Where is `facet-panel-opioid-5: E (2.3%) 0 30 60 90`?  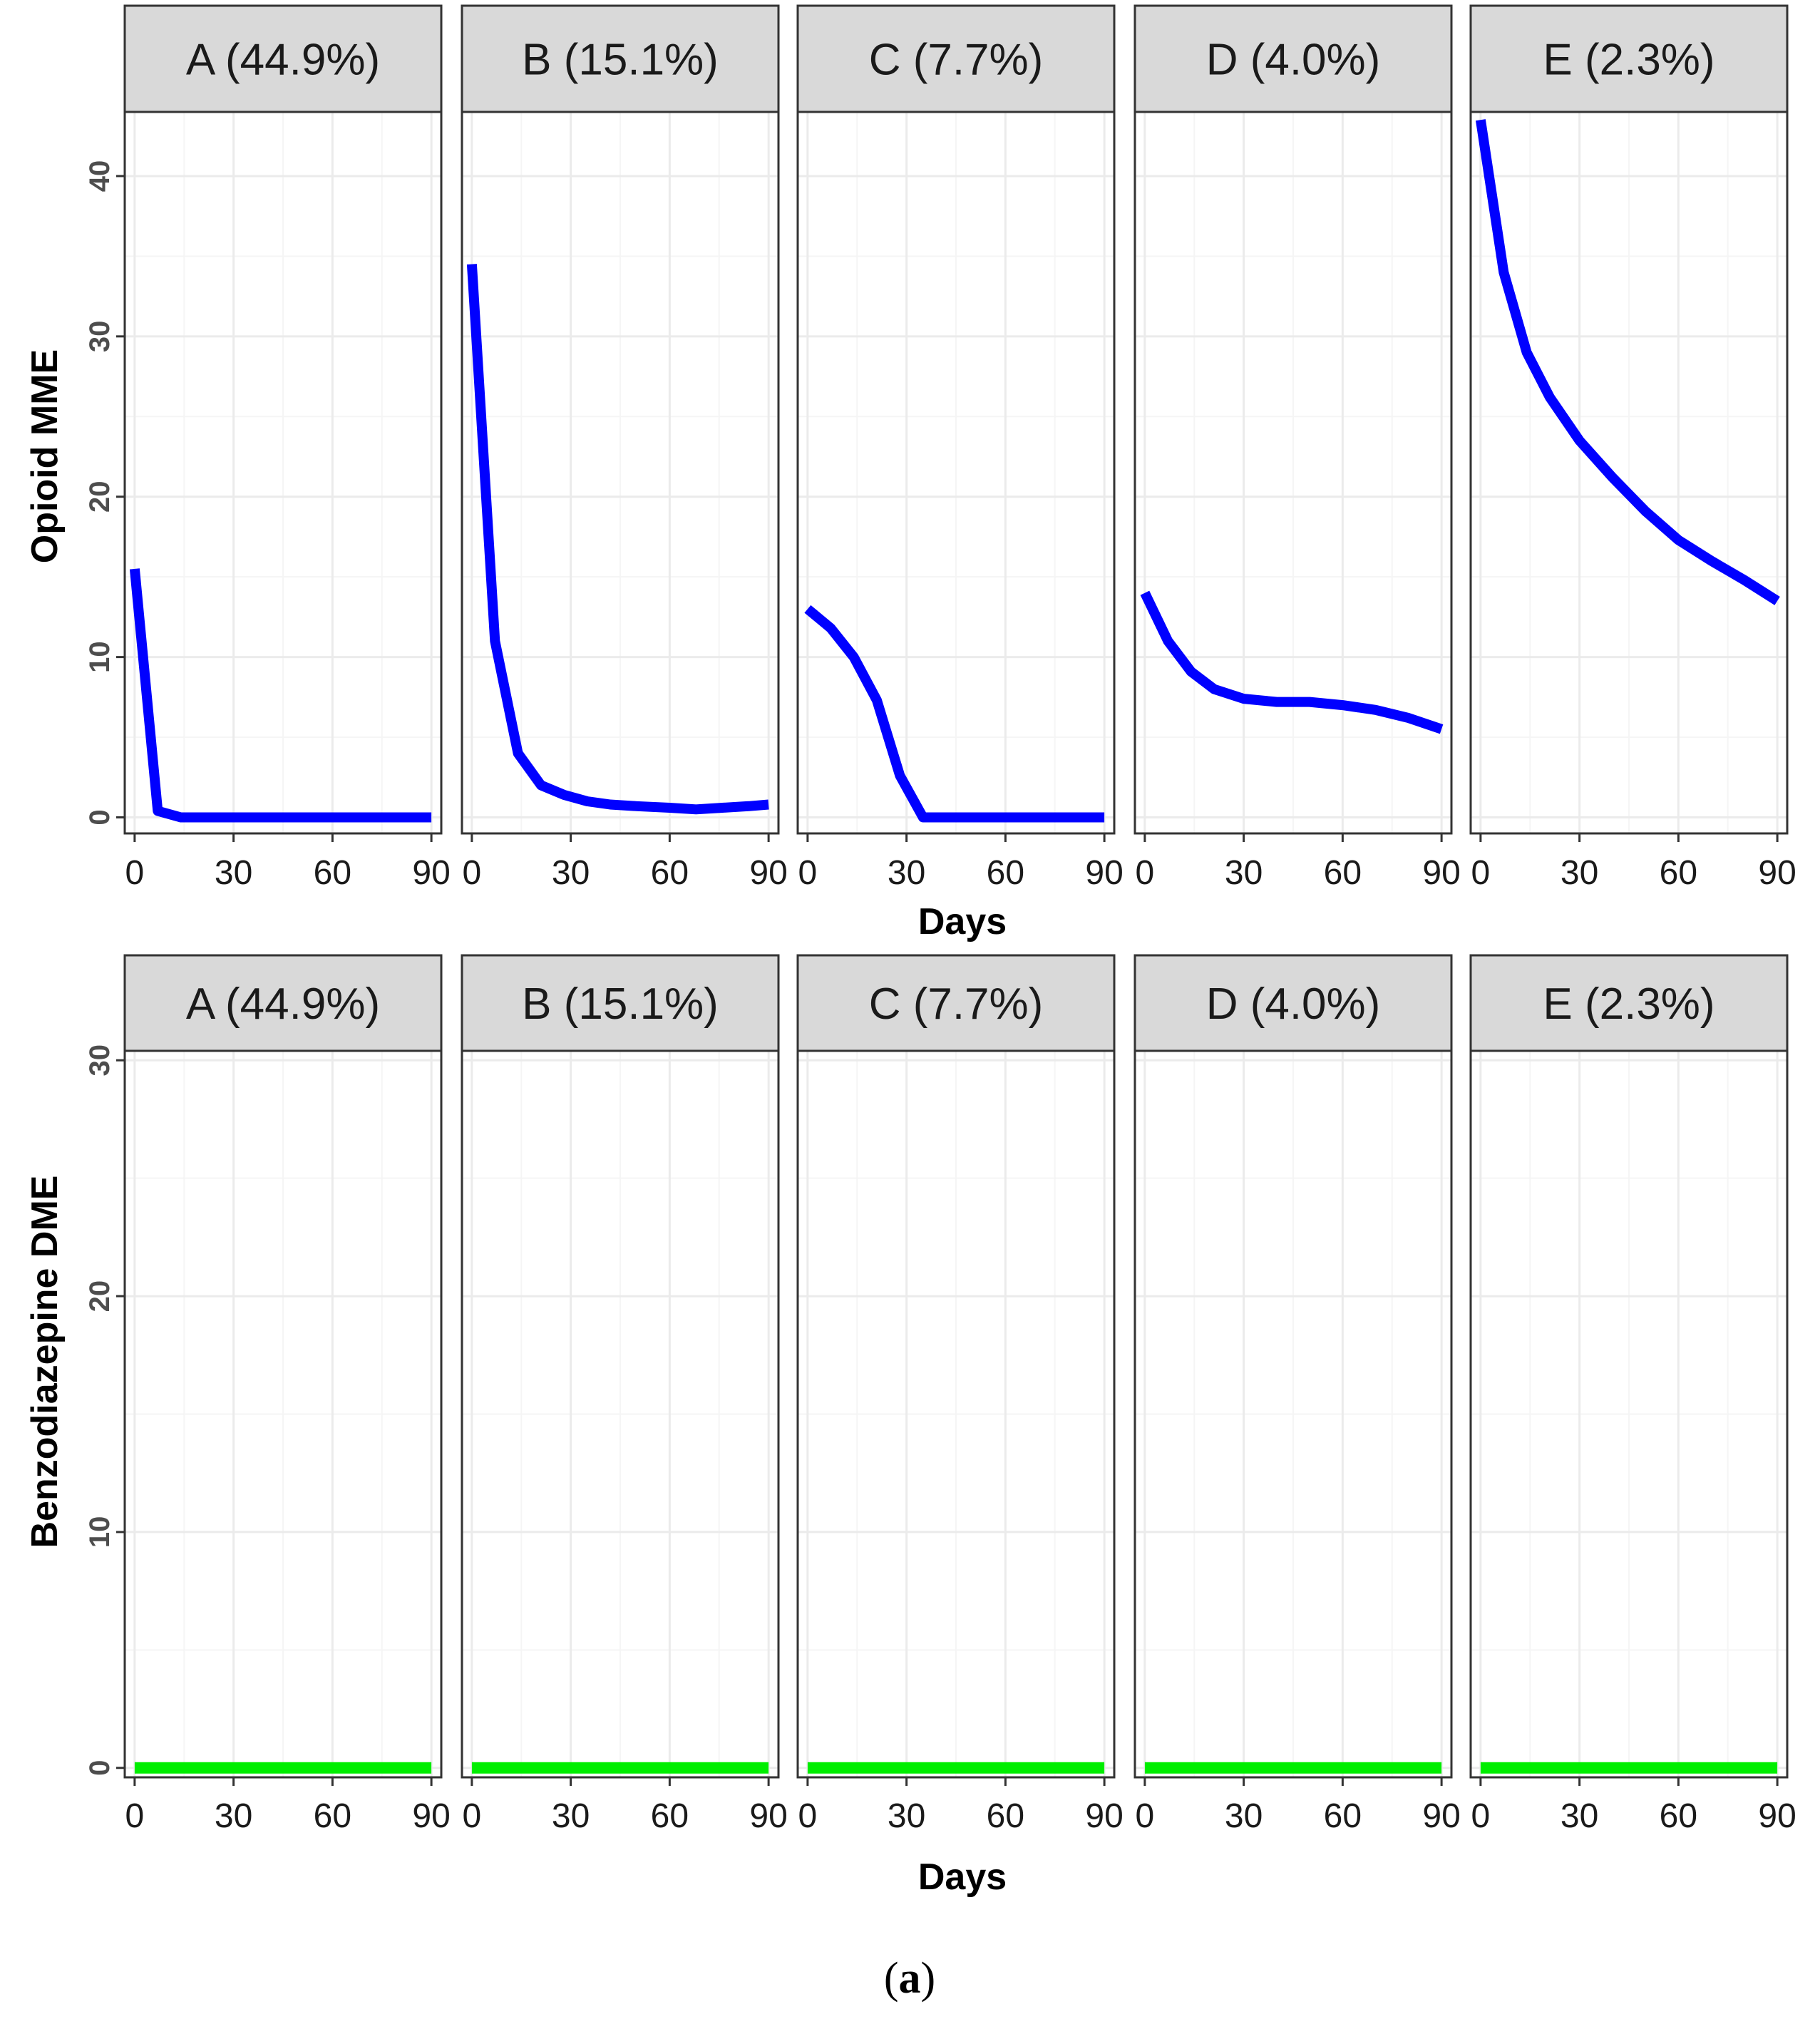
facet-panel-opioid-5: E (2.3%) 0 30 60 90 is located at coordinates (1632, 448).